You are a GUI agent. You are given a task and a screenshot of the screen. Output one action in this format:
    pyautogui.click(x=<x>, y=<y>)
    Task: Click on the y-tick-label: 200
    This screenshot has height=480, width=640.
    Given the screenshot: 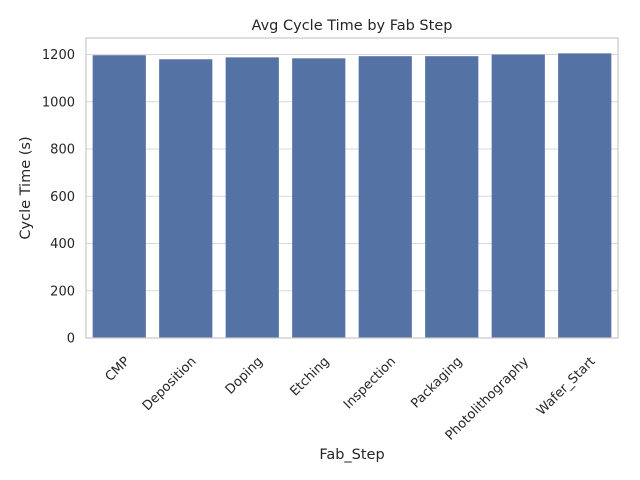 What is the action you would take?
    pyautogui.click(x=62, y=291)
    